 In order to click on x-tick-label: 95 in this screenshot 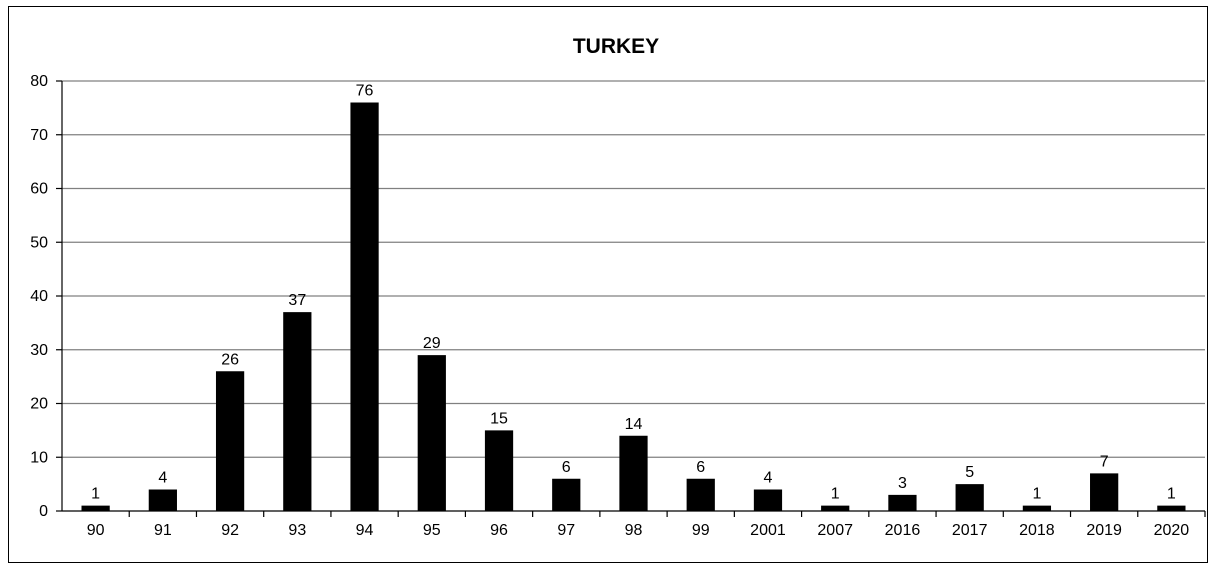, I will do `click(432, 530)`.